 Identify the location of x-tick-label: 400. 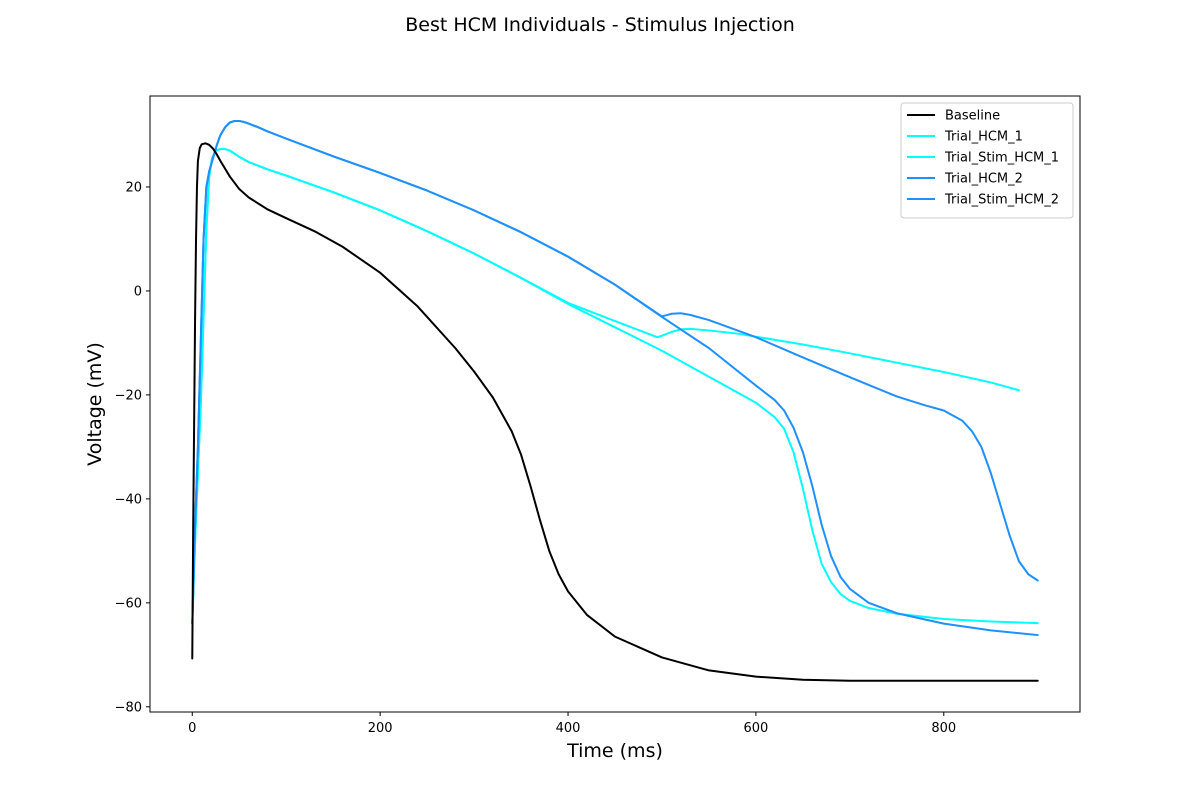
(568, 728).